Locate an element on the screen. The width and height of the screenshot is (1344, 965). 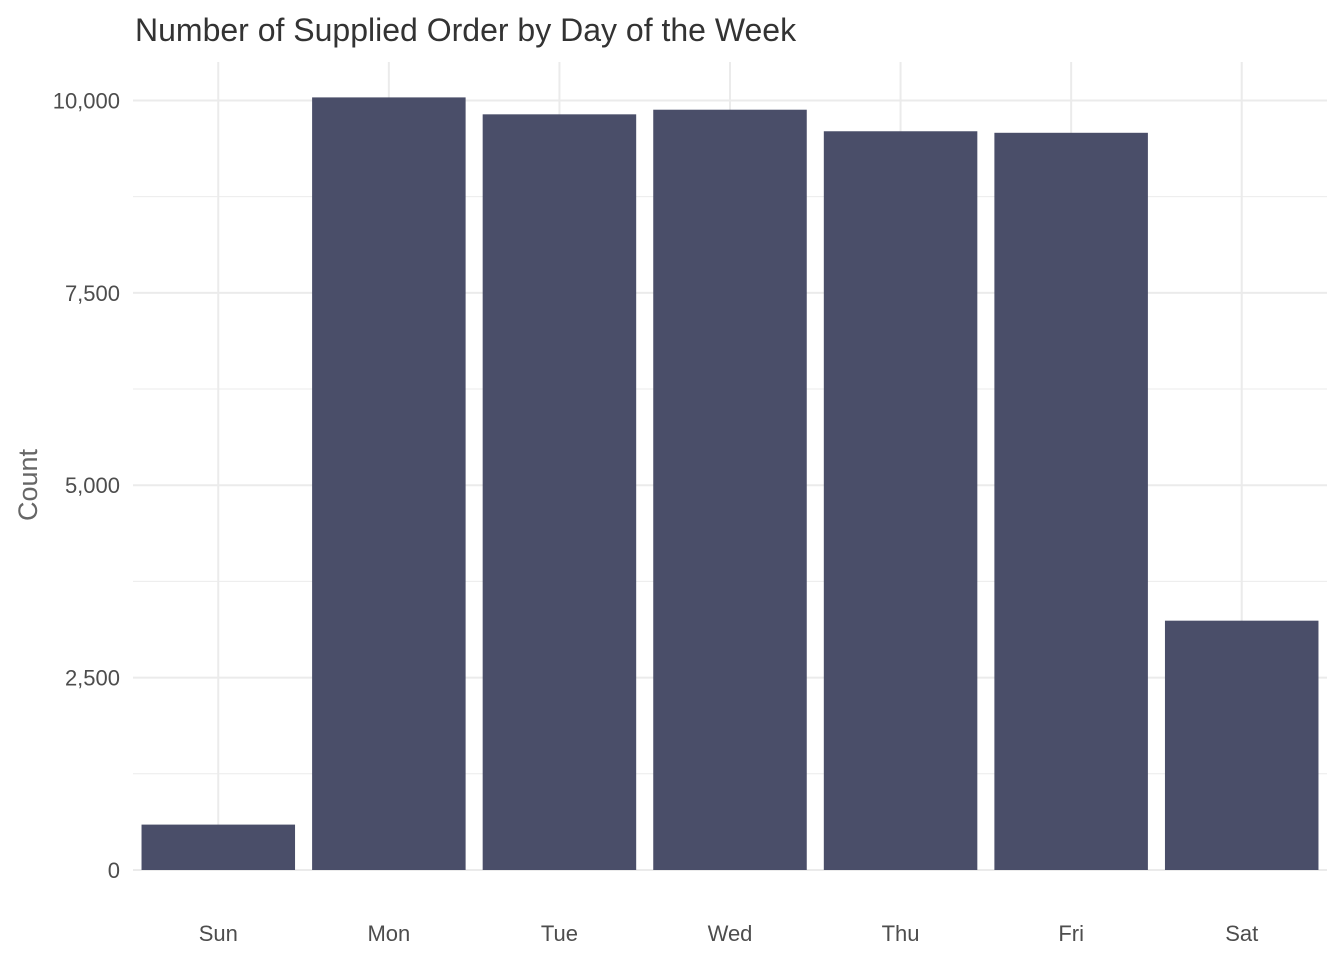
x-tick-label: Mon is located at coordinates (388, 933).